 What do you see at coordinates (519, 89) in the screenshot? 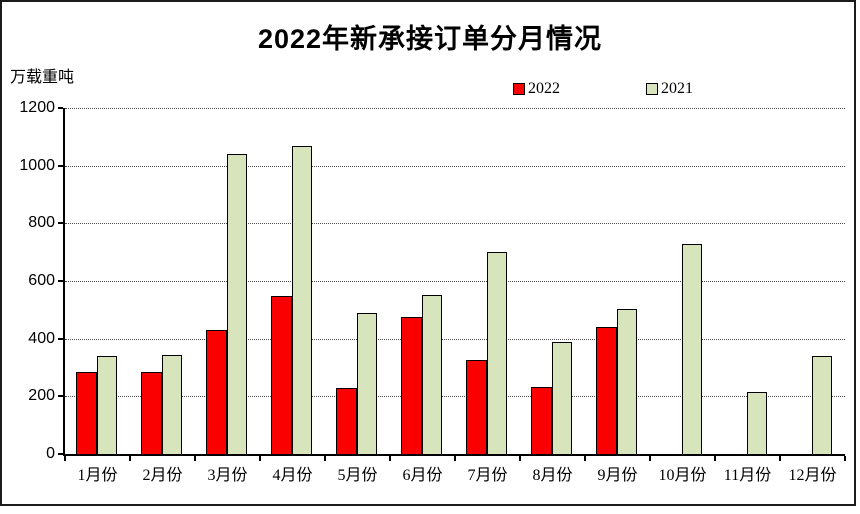
I see `legend-swatch-2022-icon` at bounding box center [519, 89].